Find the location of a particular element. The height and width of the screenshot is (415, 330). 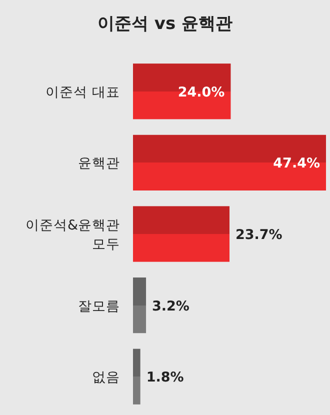

y-tick-label: 잘모름 is located at coordinates (99, 306).